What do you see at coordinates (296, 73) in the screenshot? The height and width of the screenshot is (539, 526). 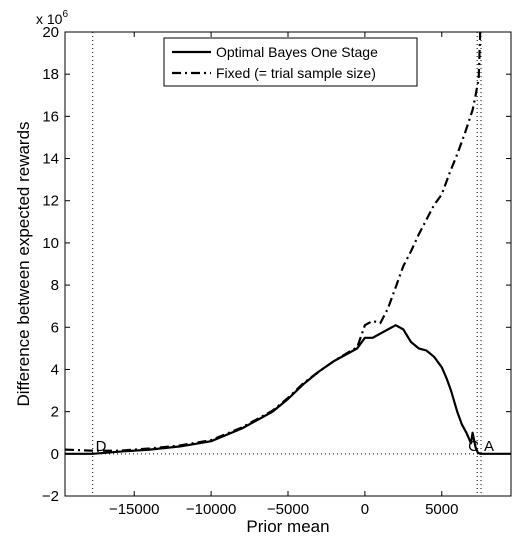 I see `legend-entry-fixed: Fixed (= trial sample size)` at bounding box center [296, 73].